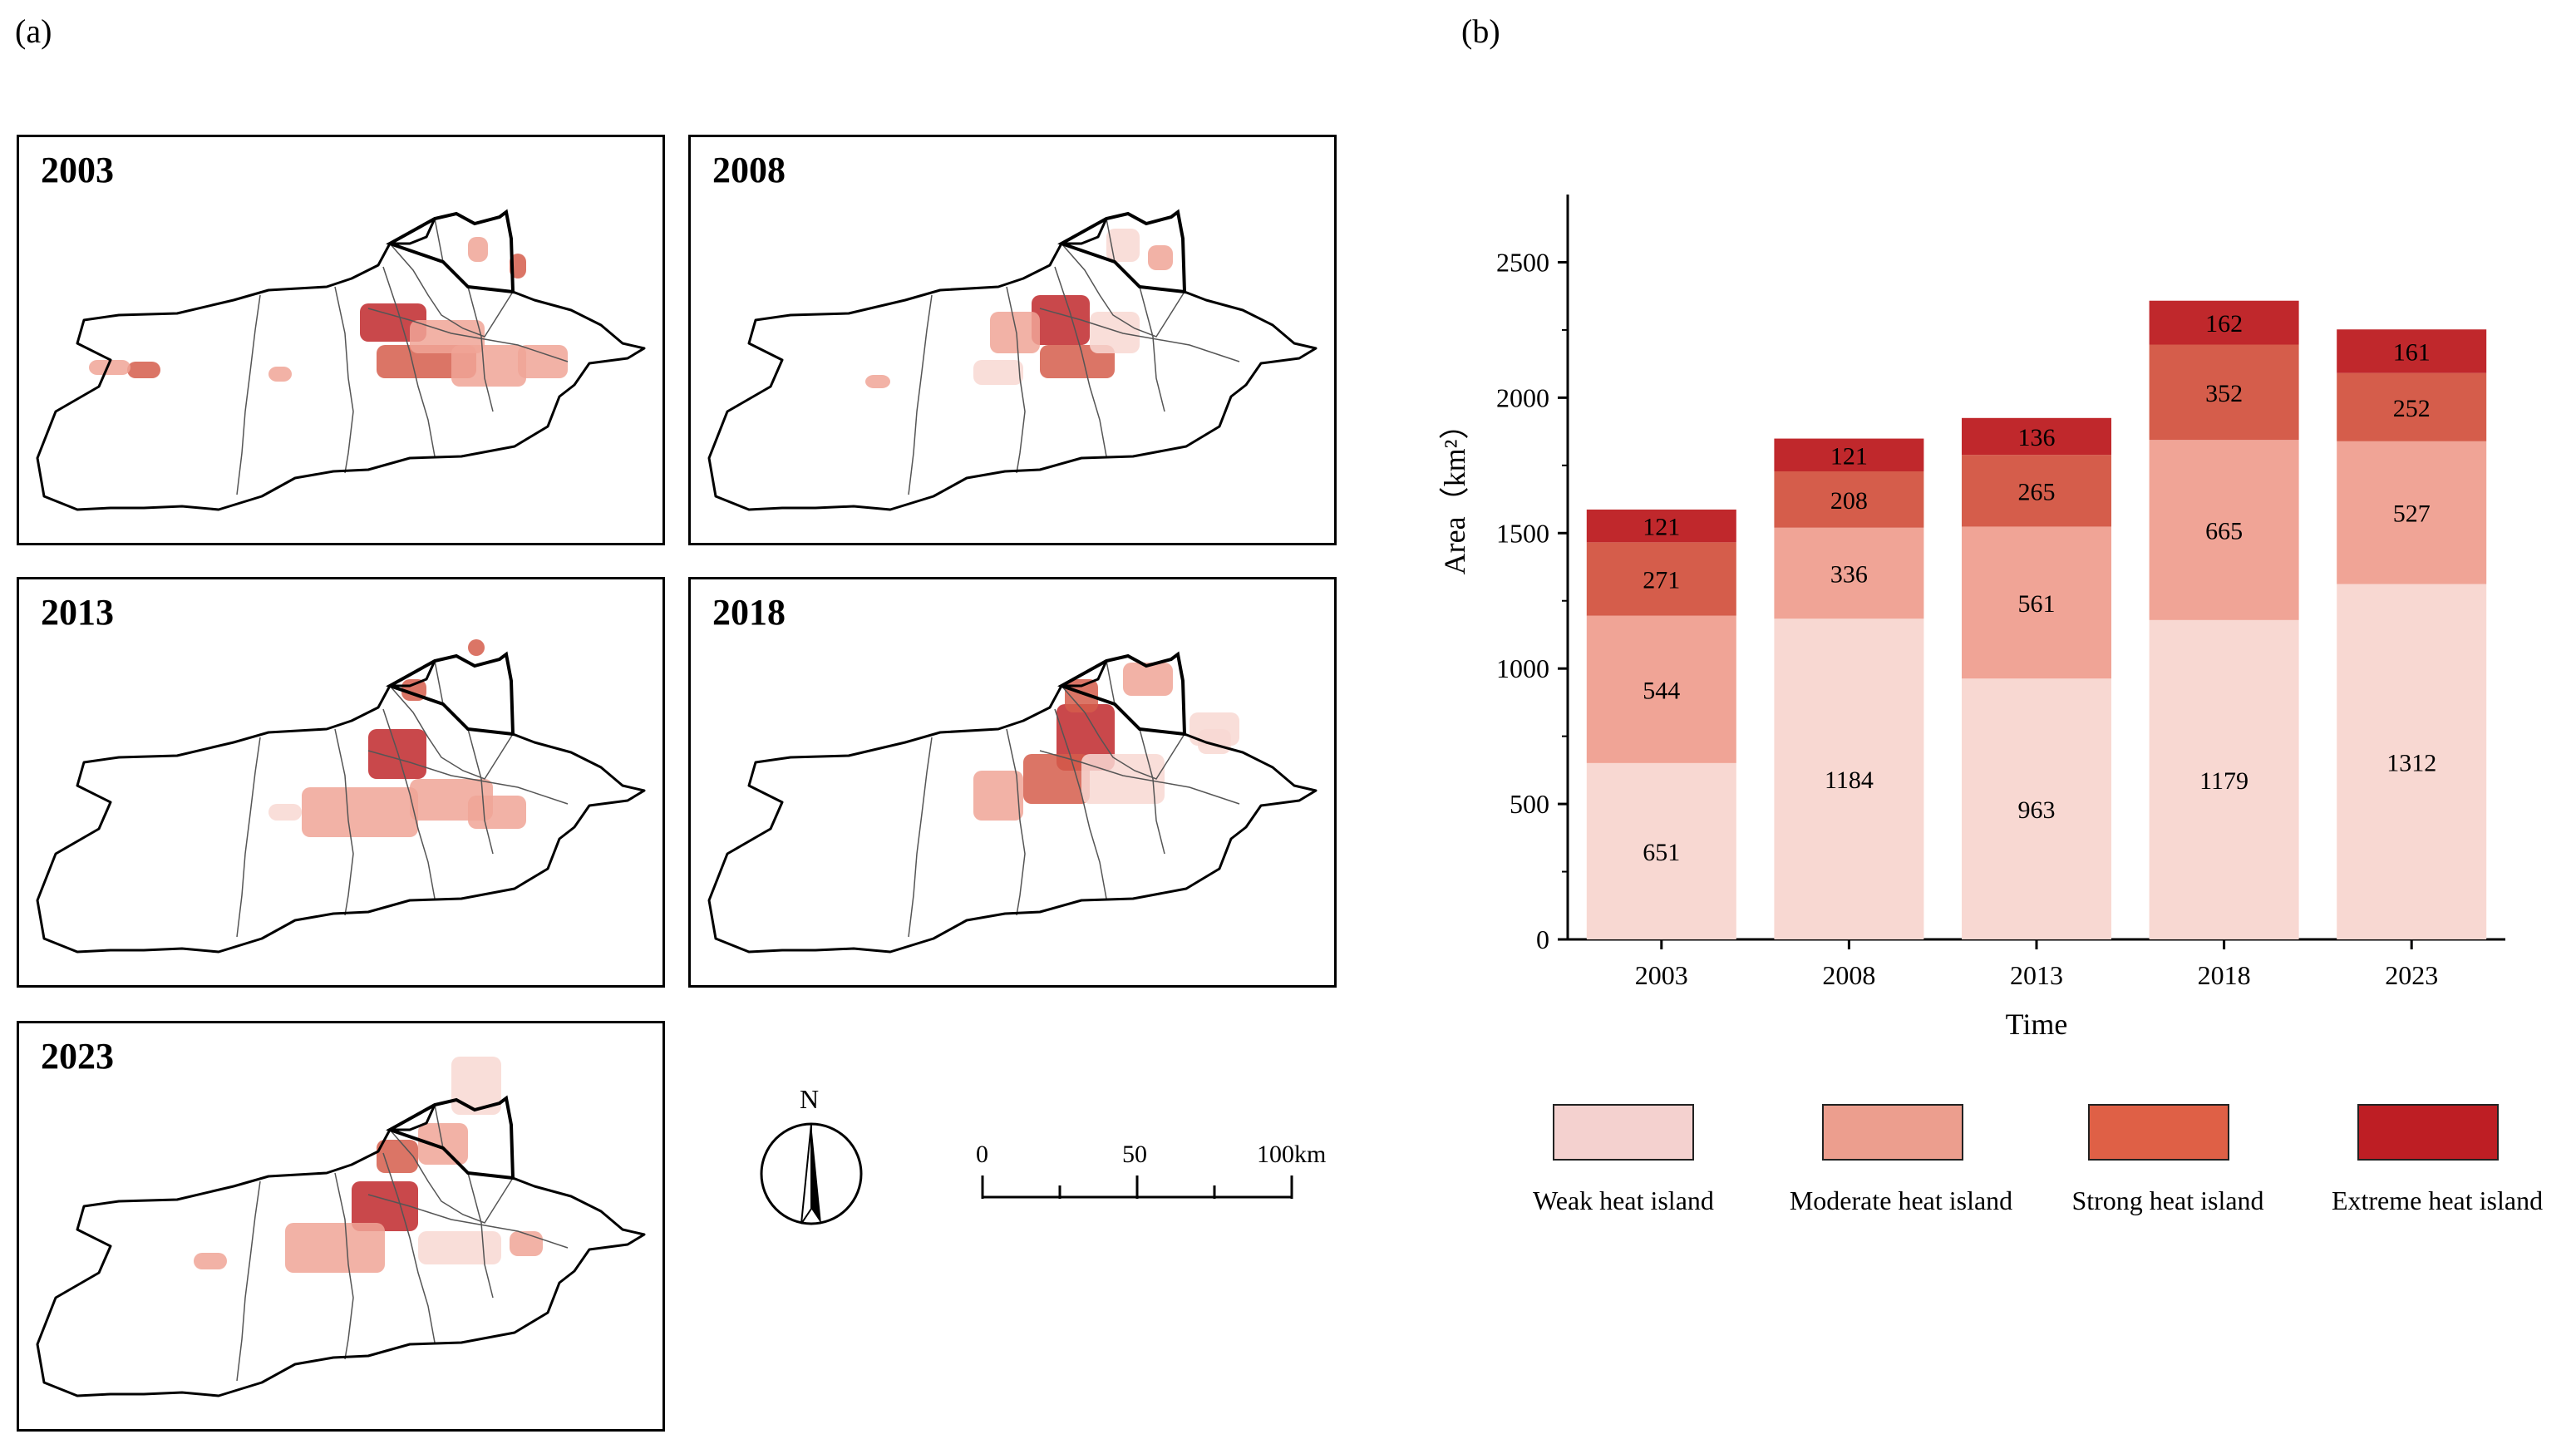 The width and height of the screenshot is (2576, 1449). I want to click on y-tick-label: 2500, so click(1522, 262).